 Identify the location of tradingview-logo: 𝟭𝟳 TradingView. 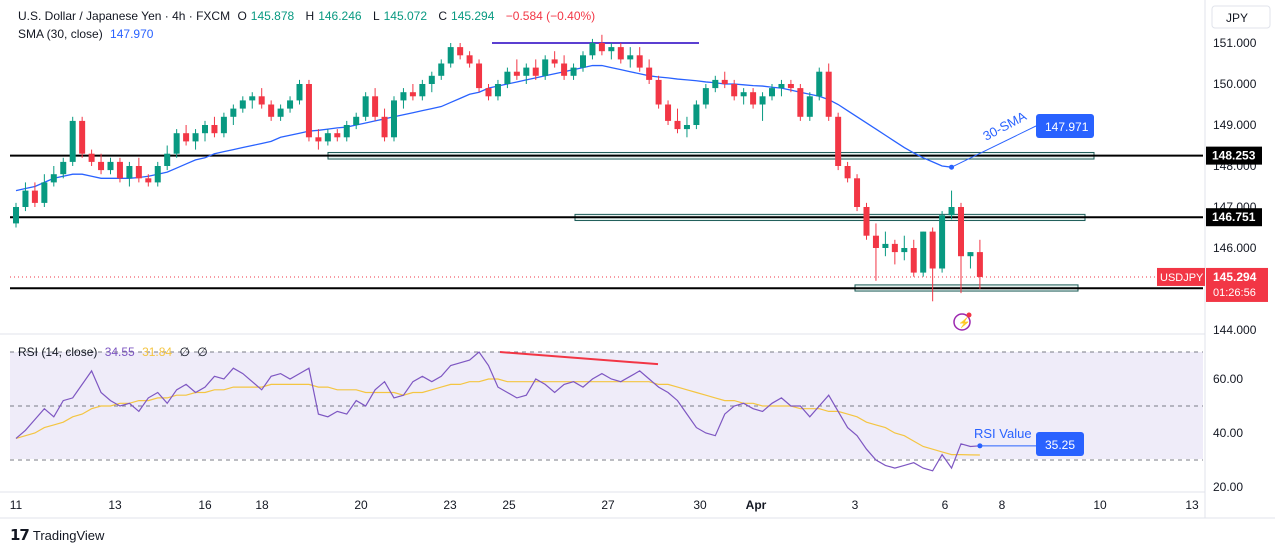
(57, 535).